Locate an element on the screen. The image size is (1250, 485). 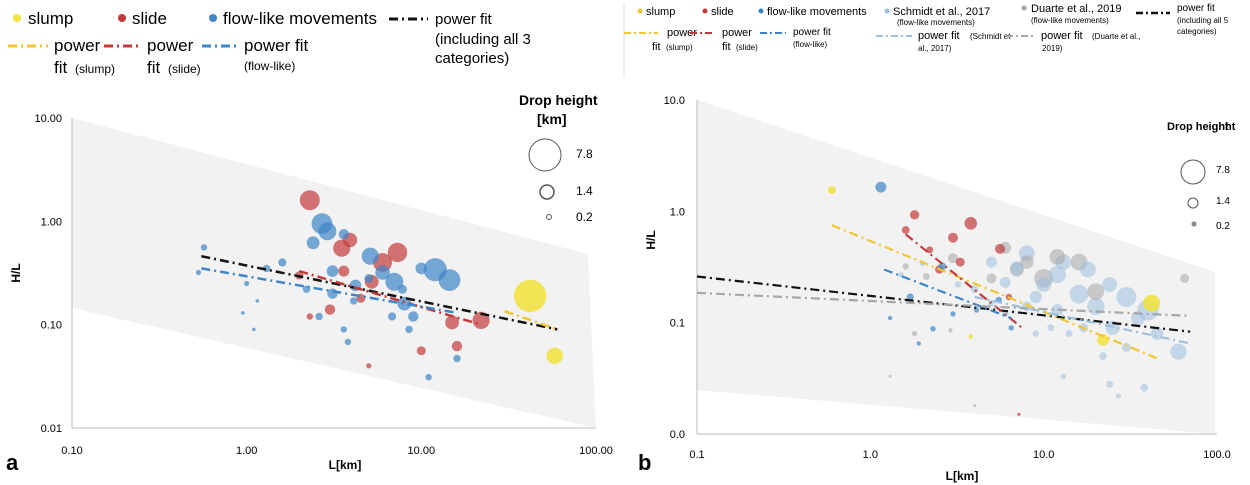
legend-a-flow-label: flow-like movements is located at coordinates (300, 18).